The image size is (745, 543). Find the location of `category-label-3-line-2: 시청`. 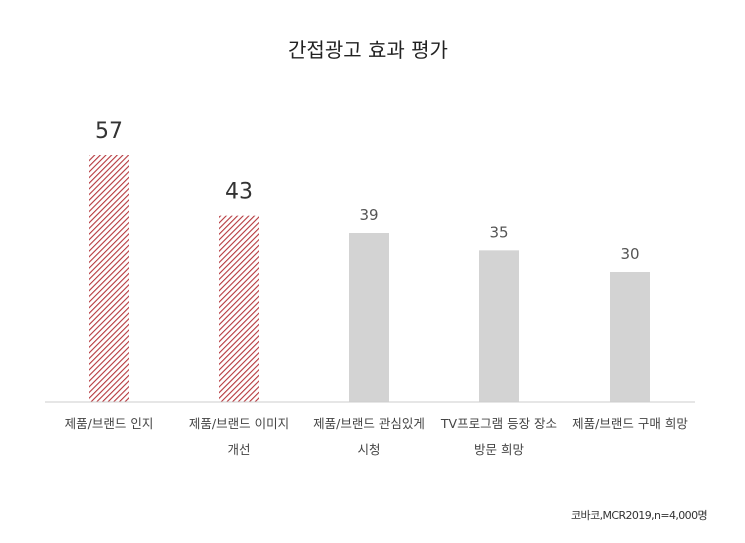

category-label-3-line-2: 시청 is located at coordinates (368, 449).